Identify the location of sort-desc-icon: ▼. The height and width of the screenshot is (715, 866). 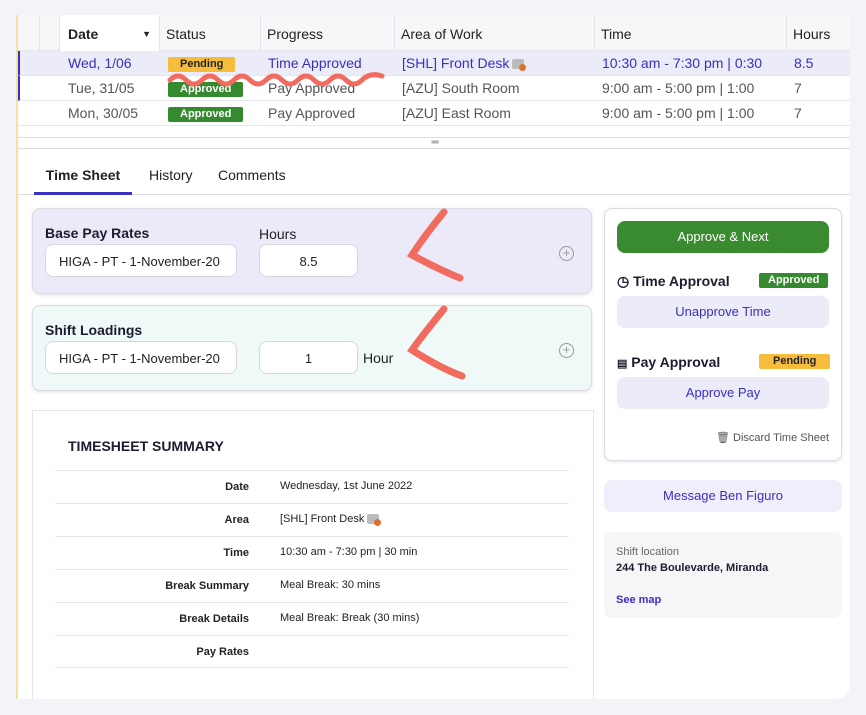
(146, 34).